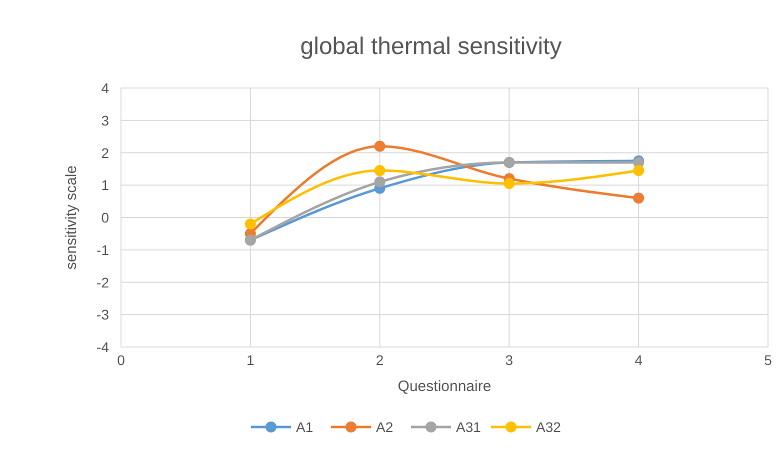 The image size is (782, 455). What do you see at coordinates (385, 427) in the screenshot?
I see `legend-label: A2` at bounding box center [385, 427].